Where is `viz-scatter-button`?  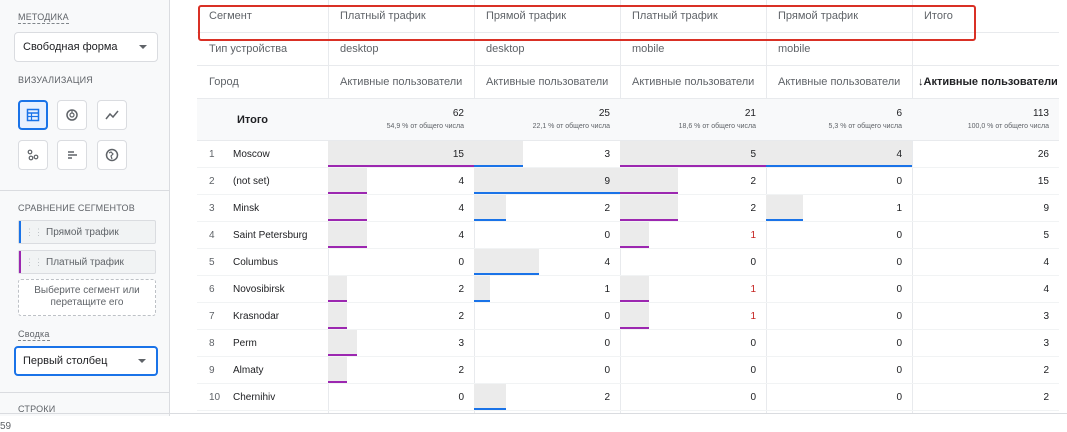
viz-scatter-button is located at coordinates (33, 155).